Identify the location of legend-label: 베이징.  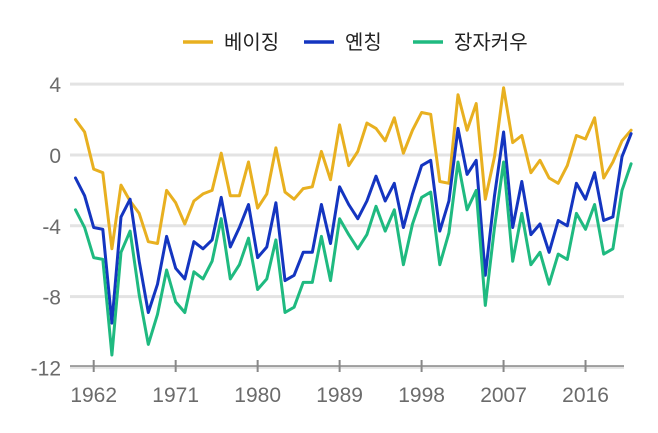
(251, 42).